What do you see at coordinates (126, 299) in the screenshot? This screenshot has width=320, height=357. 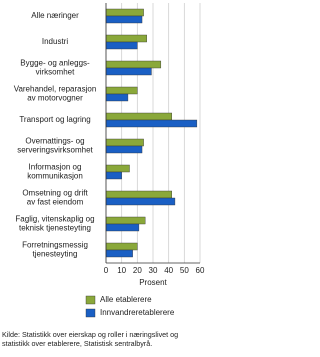 I see `legend-label: Alle etablerere` at bounding box center [126, 299].